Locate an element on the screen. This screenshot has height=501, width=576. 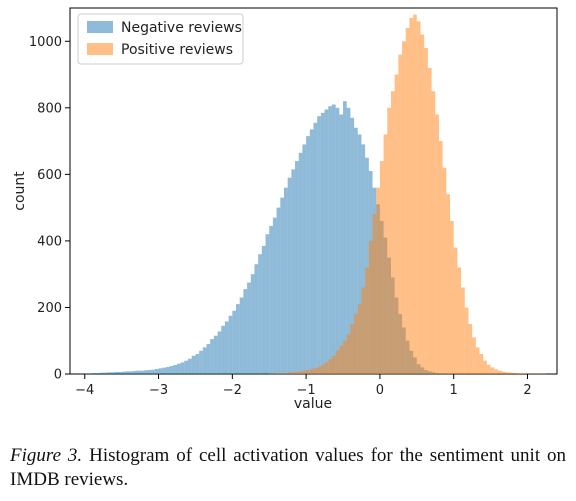
legend-label-positive: Positive reviews is located at coordinates (177, 50).